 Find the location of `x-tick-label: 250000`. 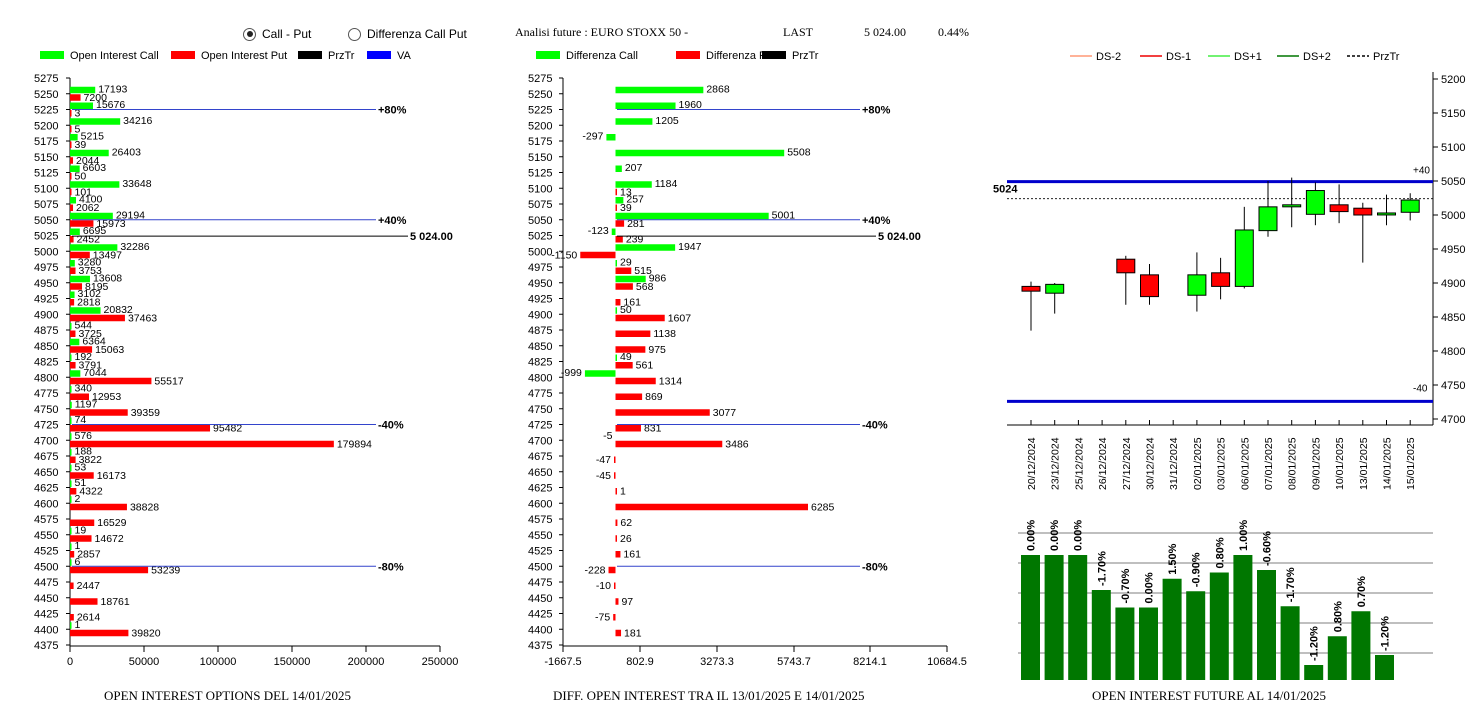

x-tick-label: 250000 is located at coordinates (440, 662).